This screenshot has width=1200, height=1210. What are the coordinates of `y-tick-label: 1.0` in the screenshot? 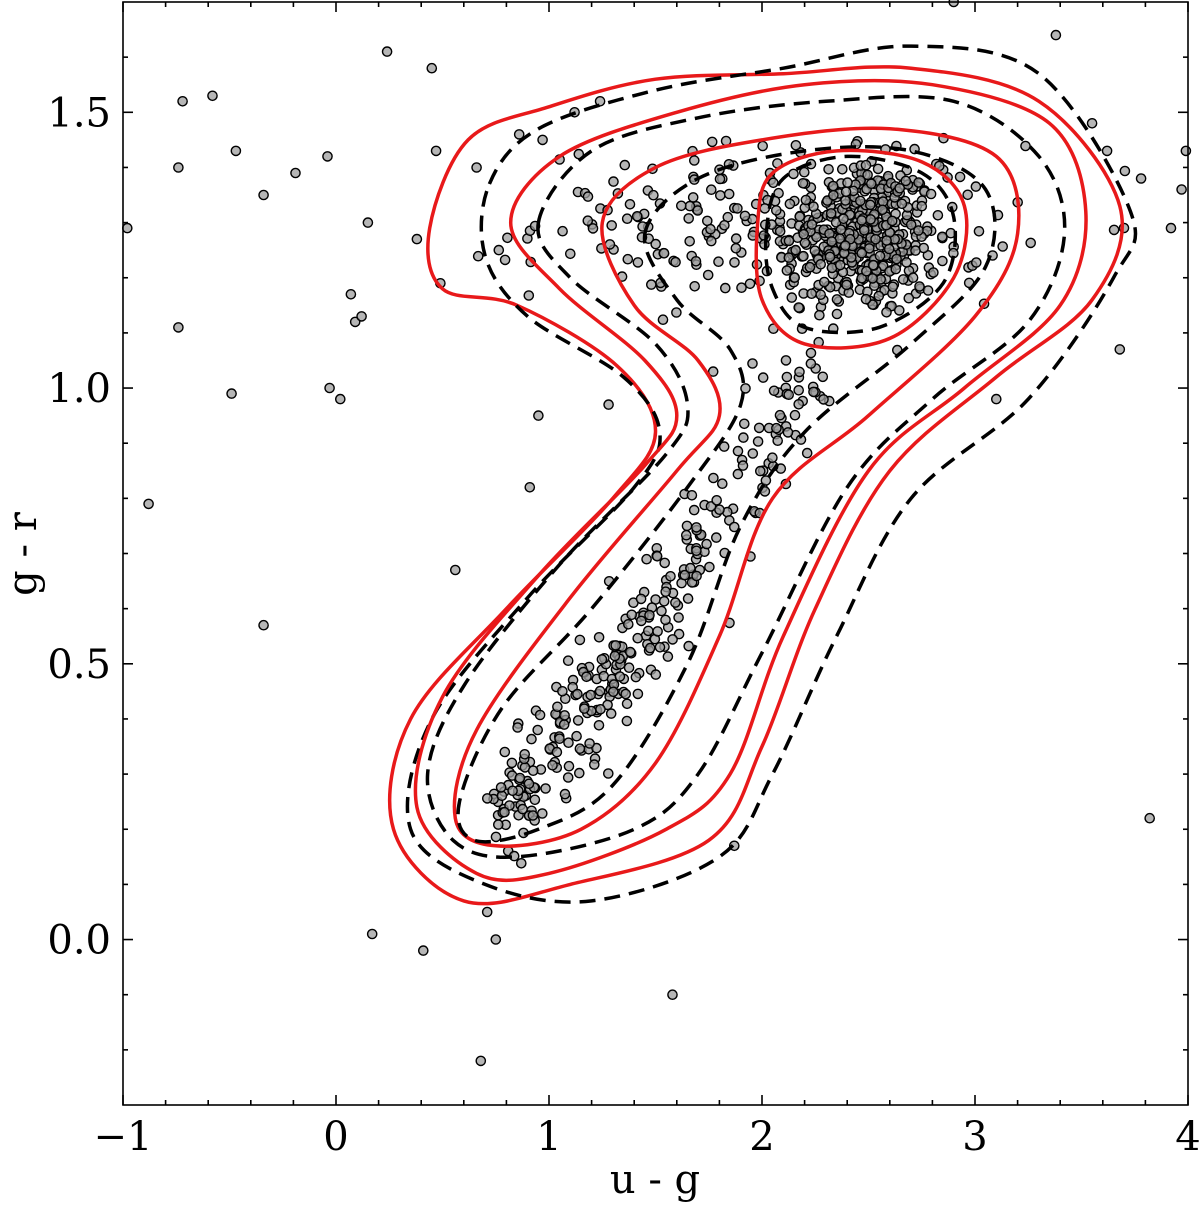 It's located at (79, 389).